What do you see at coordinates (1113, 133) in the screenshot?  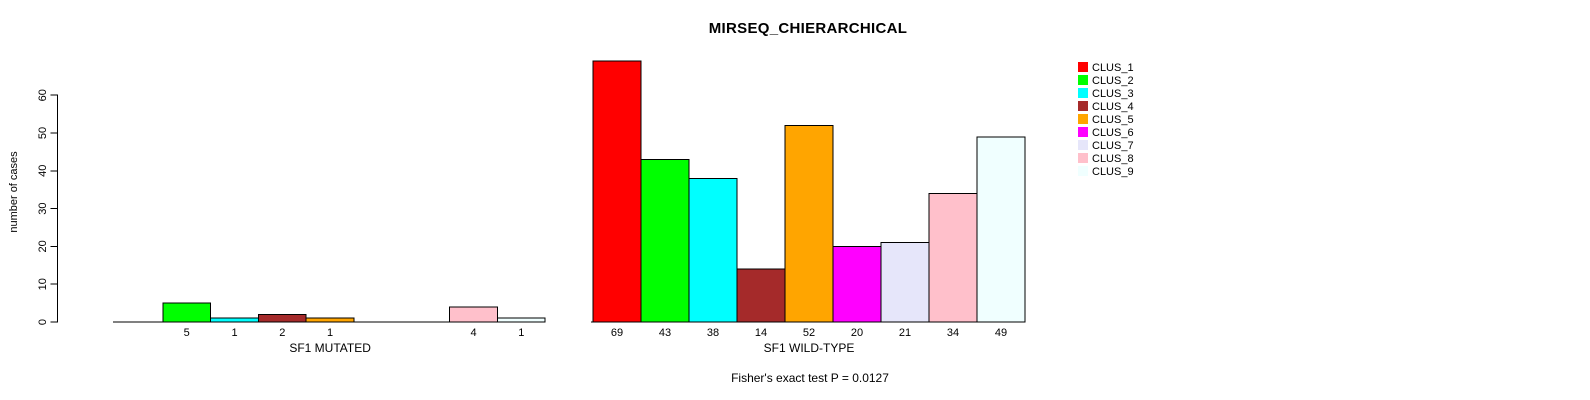 I see `legend-label-clus_6: CLUS_6` at bounding box center [1113, 133].